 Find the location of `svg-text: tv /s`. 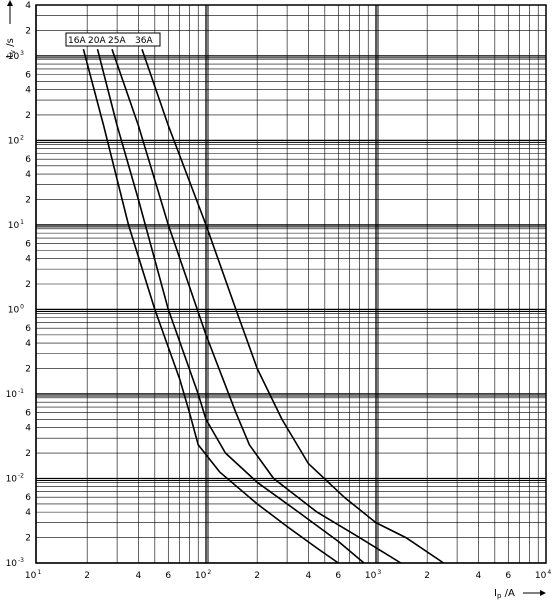

svg-text: tv /s is located at coordinates (11, 48).